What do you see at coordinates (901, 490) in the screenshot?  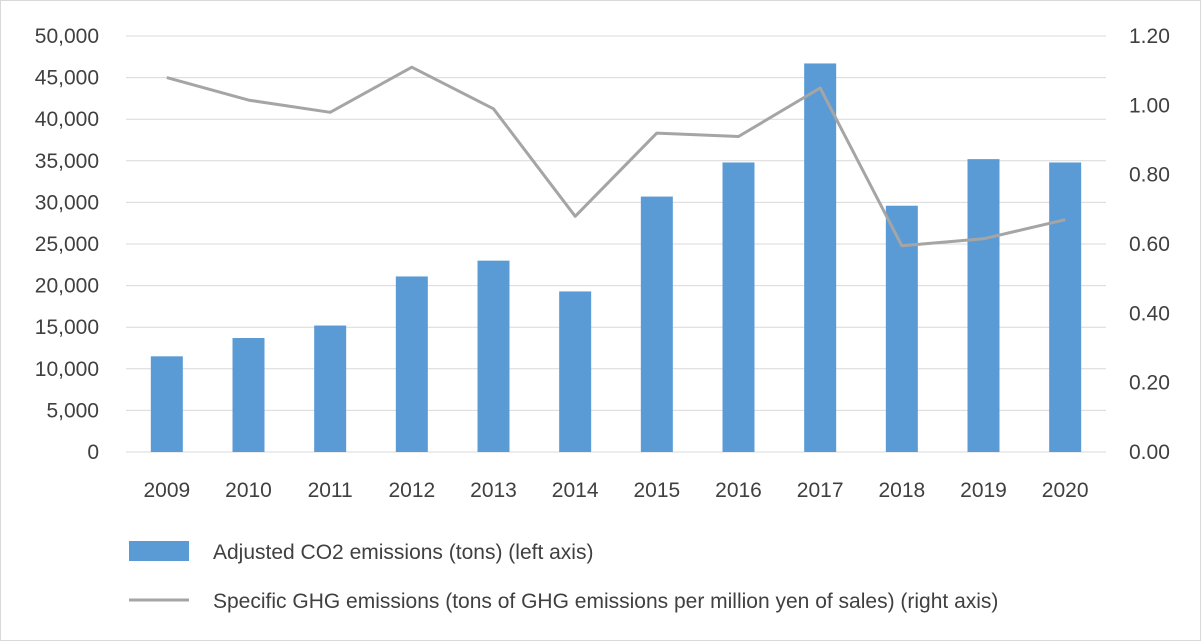 I see `x-axis-tick-label: 2018` at bounding box center [901, 490].